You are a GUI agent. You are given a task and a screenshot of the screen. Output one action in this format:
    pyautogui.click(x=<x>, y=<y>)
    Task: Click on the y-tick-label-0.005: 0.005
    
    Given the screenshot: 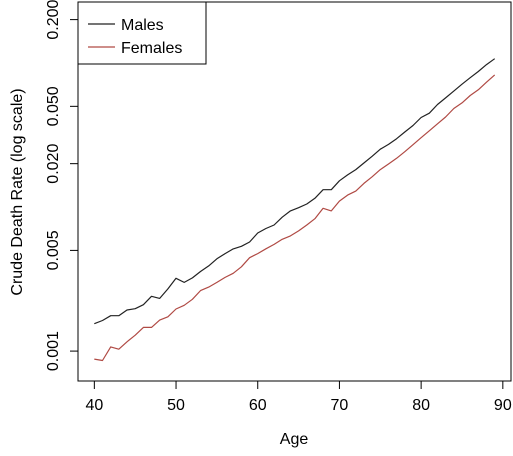 What is the action you would take?
    pyautogui.click(x=53, y=250)
    